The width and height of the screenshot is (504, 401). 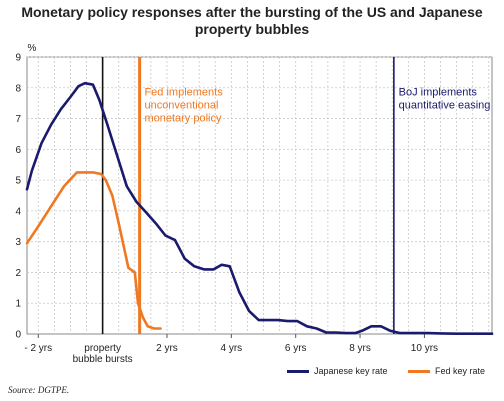 I want to click on x-tick-label-2: 4 yrs, so click(x=232, y=348).